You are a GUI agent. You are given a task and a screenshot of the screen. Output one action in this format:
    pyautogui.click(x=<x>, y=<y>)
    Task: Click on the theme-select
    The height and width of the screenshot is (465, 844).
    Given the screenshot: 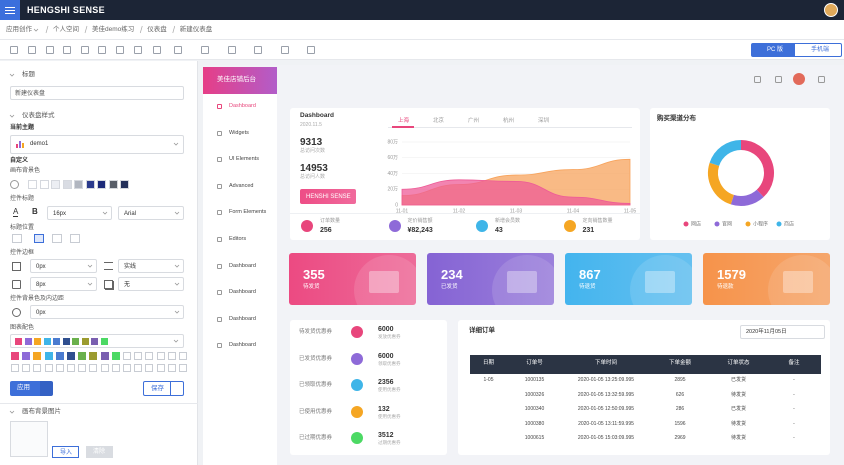 What is the action you would take?
    pyautogui.click(x=97, y=144)
    